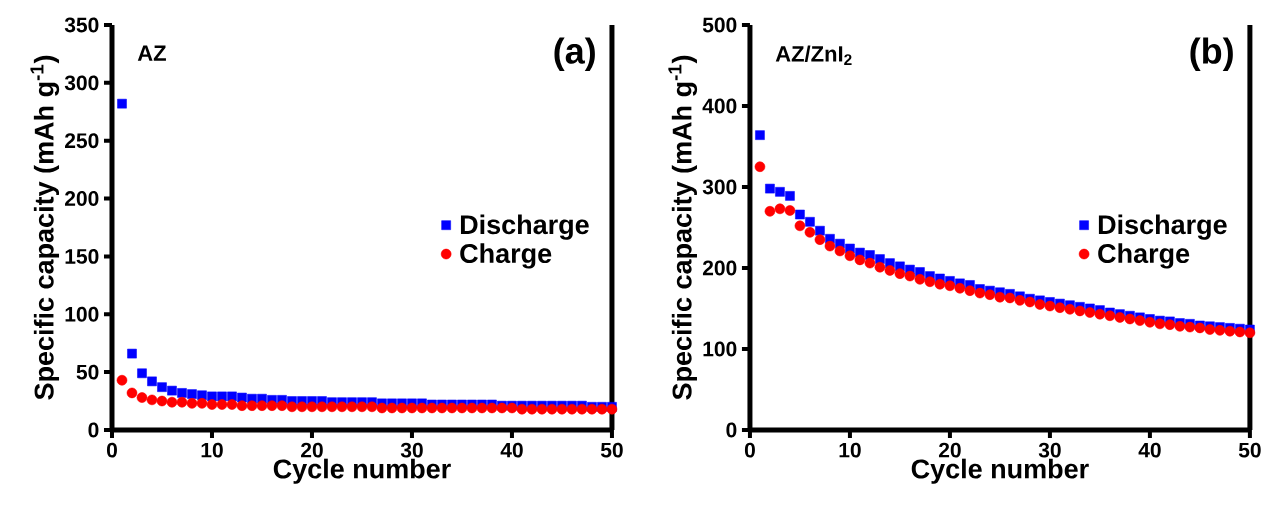 The height and width of the screenshot is (508, 1266). Describe the element at coordinates (719, 106) in the screenshot. I see `y-tick-label: 400` at that location.